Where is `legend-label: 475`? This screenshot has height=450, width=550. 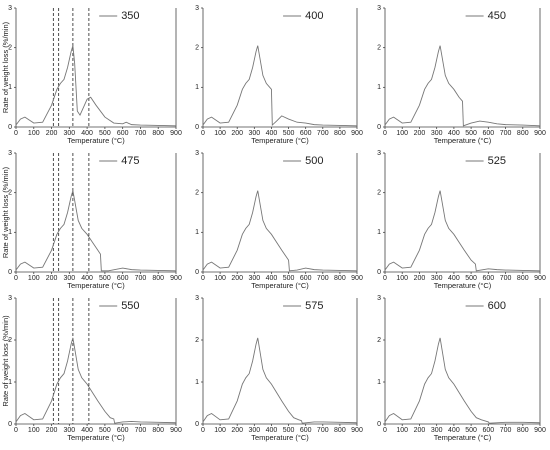
legend-label: 475 is located at coordinates (130, 161).